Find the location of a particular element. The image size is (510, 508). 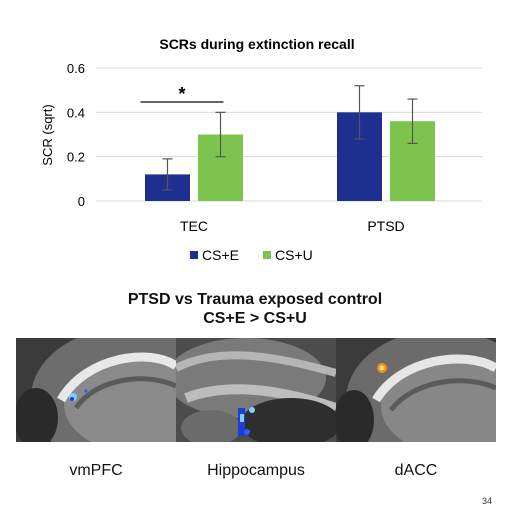

category-labels: TEC PTSD is located at coordinates (292, 226).